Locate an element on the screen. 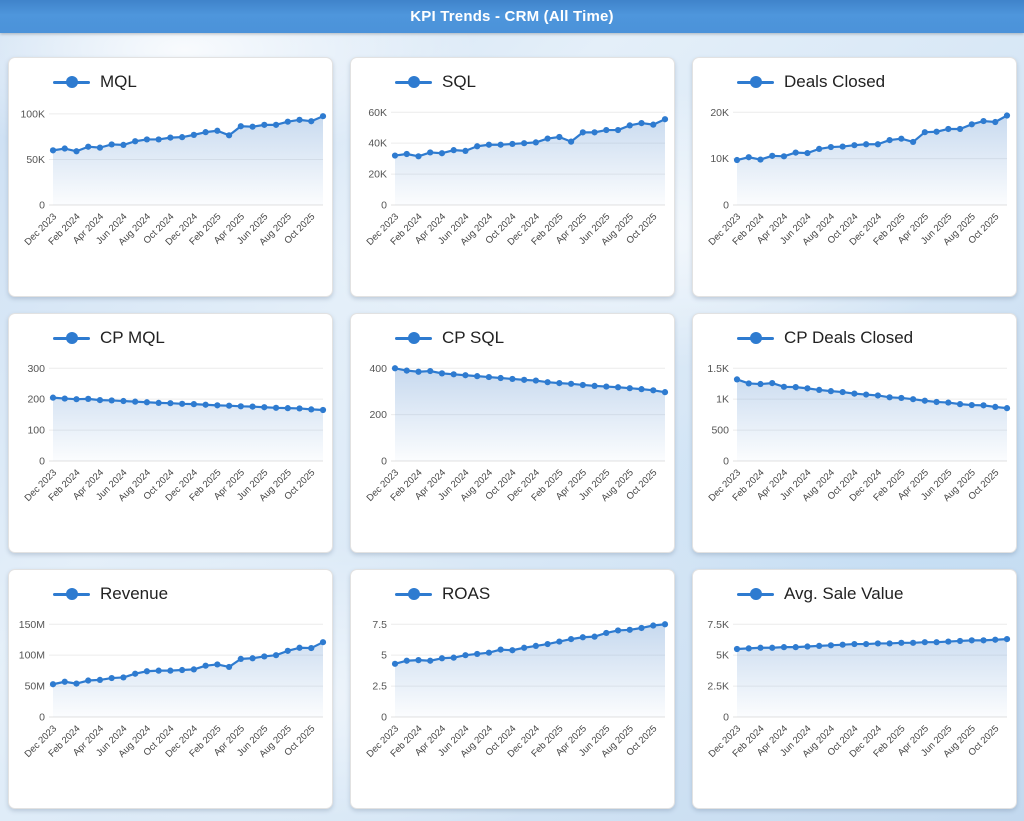  svg-text: 50K is located at coordinates (35, 160).